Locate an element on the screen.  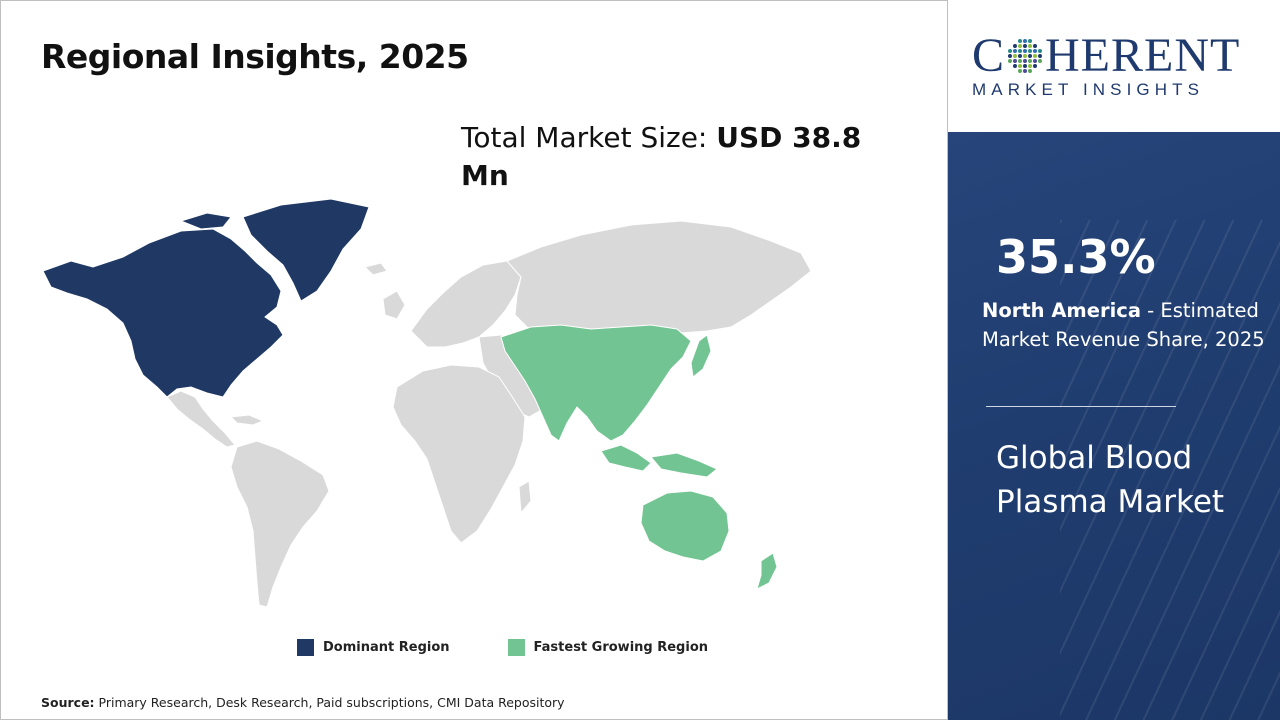
panel-texture is located at coordinates (1170, 470).